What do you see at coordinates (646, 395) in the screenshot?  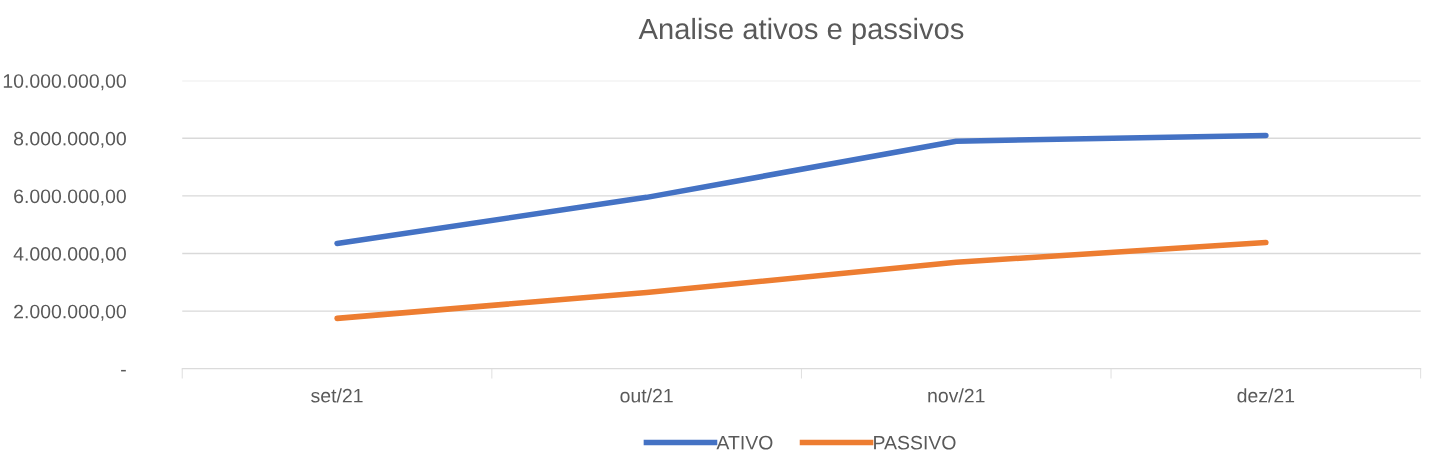 I see `x-tick-label: out/21` at bounding box center [646, 395].